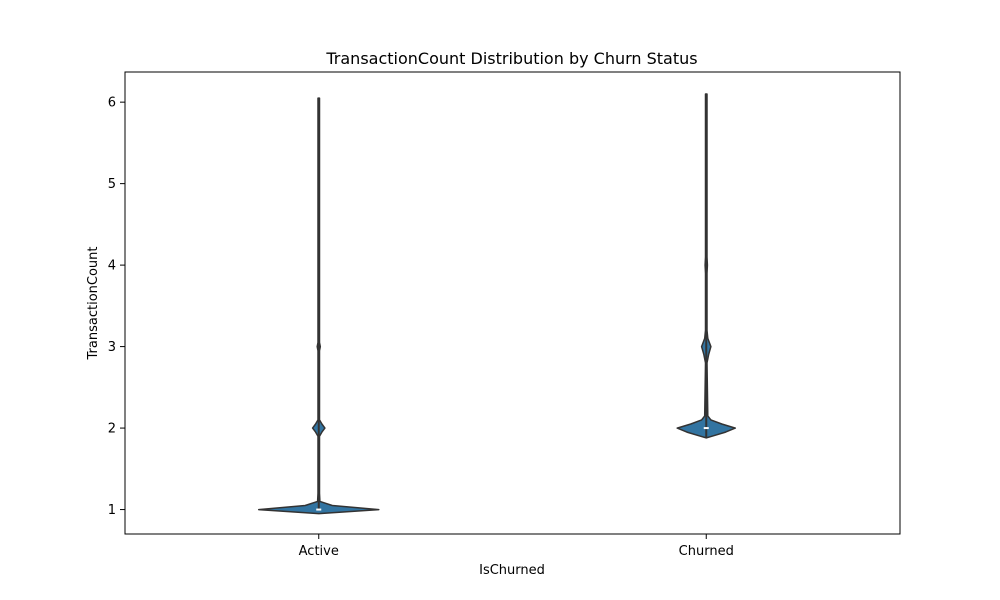 This screenshot has height=600, width=1000. Describe the element at coordinates (706, 551) in the screenshot. I see `x-tick-label: Churned` at that location.